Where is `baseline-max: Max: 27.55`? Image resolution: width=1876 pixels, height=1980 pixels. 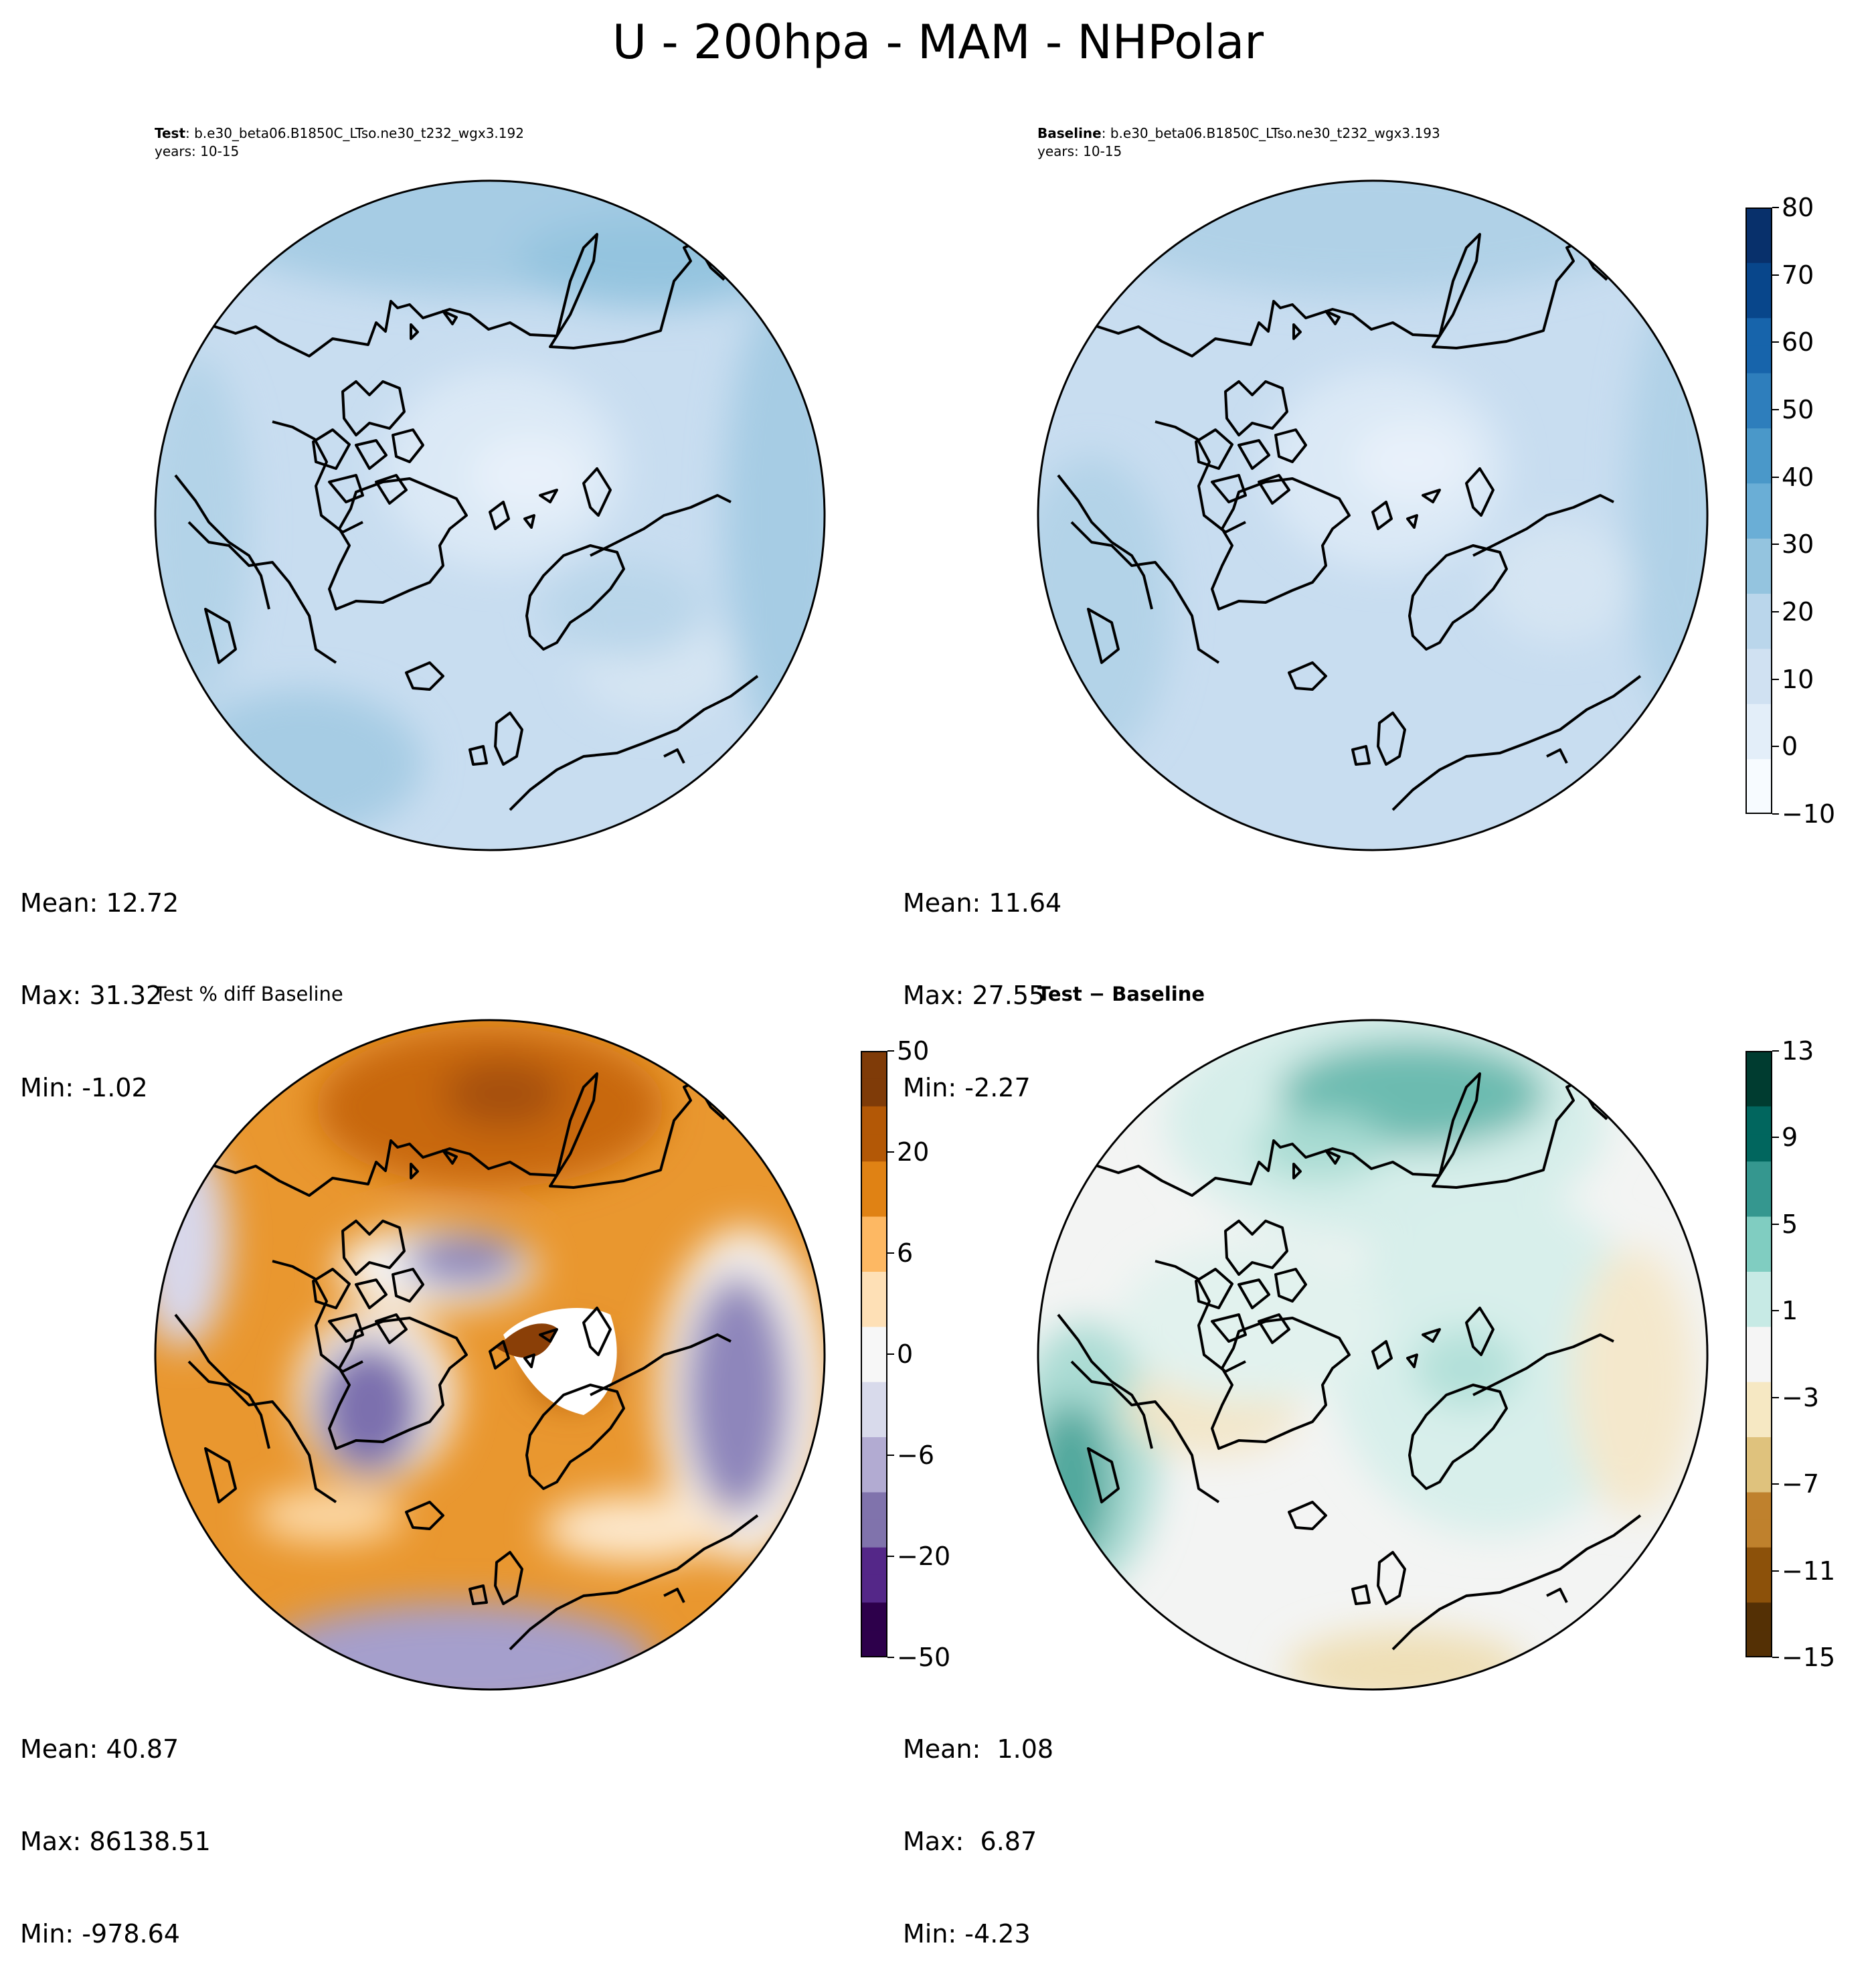 baseline-max: Max: 27.55 is located at coordinates (974, 995).